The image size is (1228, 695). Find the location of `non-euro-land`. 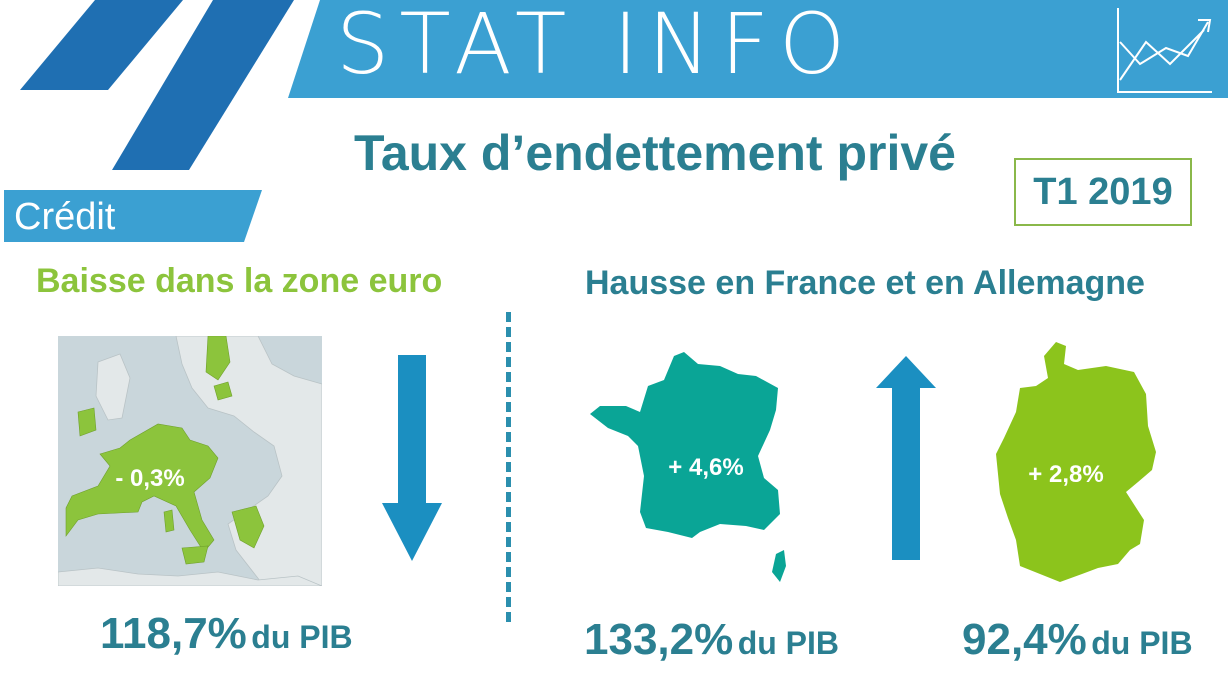

non-euro-land is located at coordinates (190, 461).